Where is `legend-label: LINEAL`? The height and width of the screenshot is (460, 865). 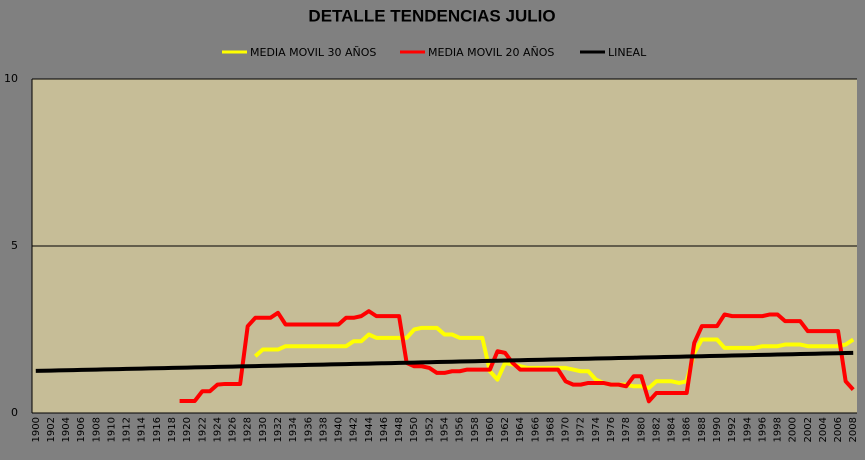
legend-label: LINEAL is located at coordinates (627, 52).